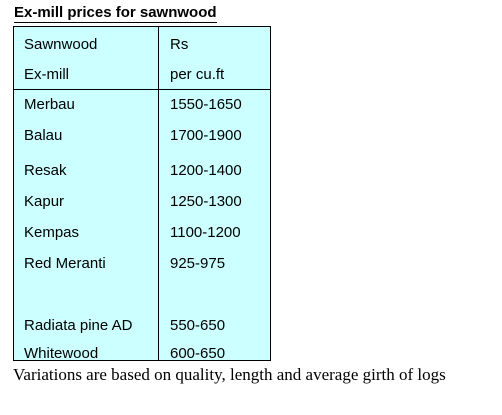  What do you see at coordinates (142, 89) in the screenshot?
I see `header-divider` at bounding box center [142, 89].